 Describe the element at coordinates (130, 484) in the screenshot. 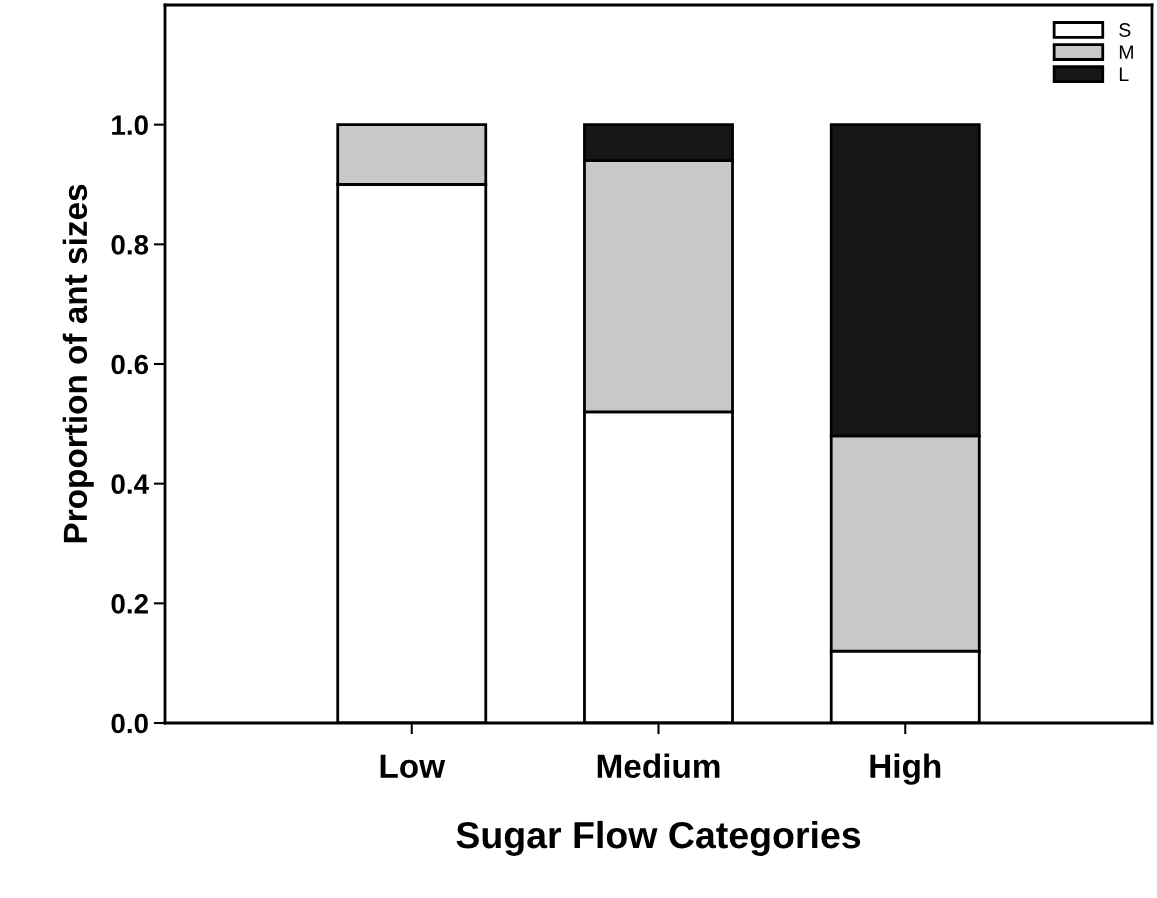

I see `y-tick-label: 0.4` at that location.